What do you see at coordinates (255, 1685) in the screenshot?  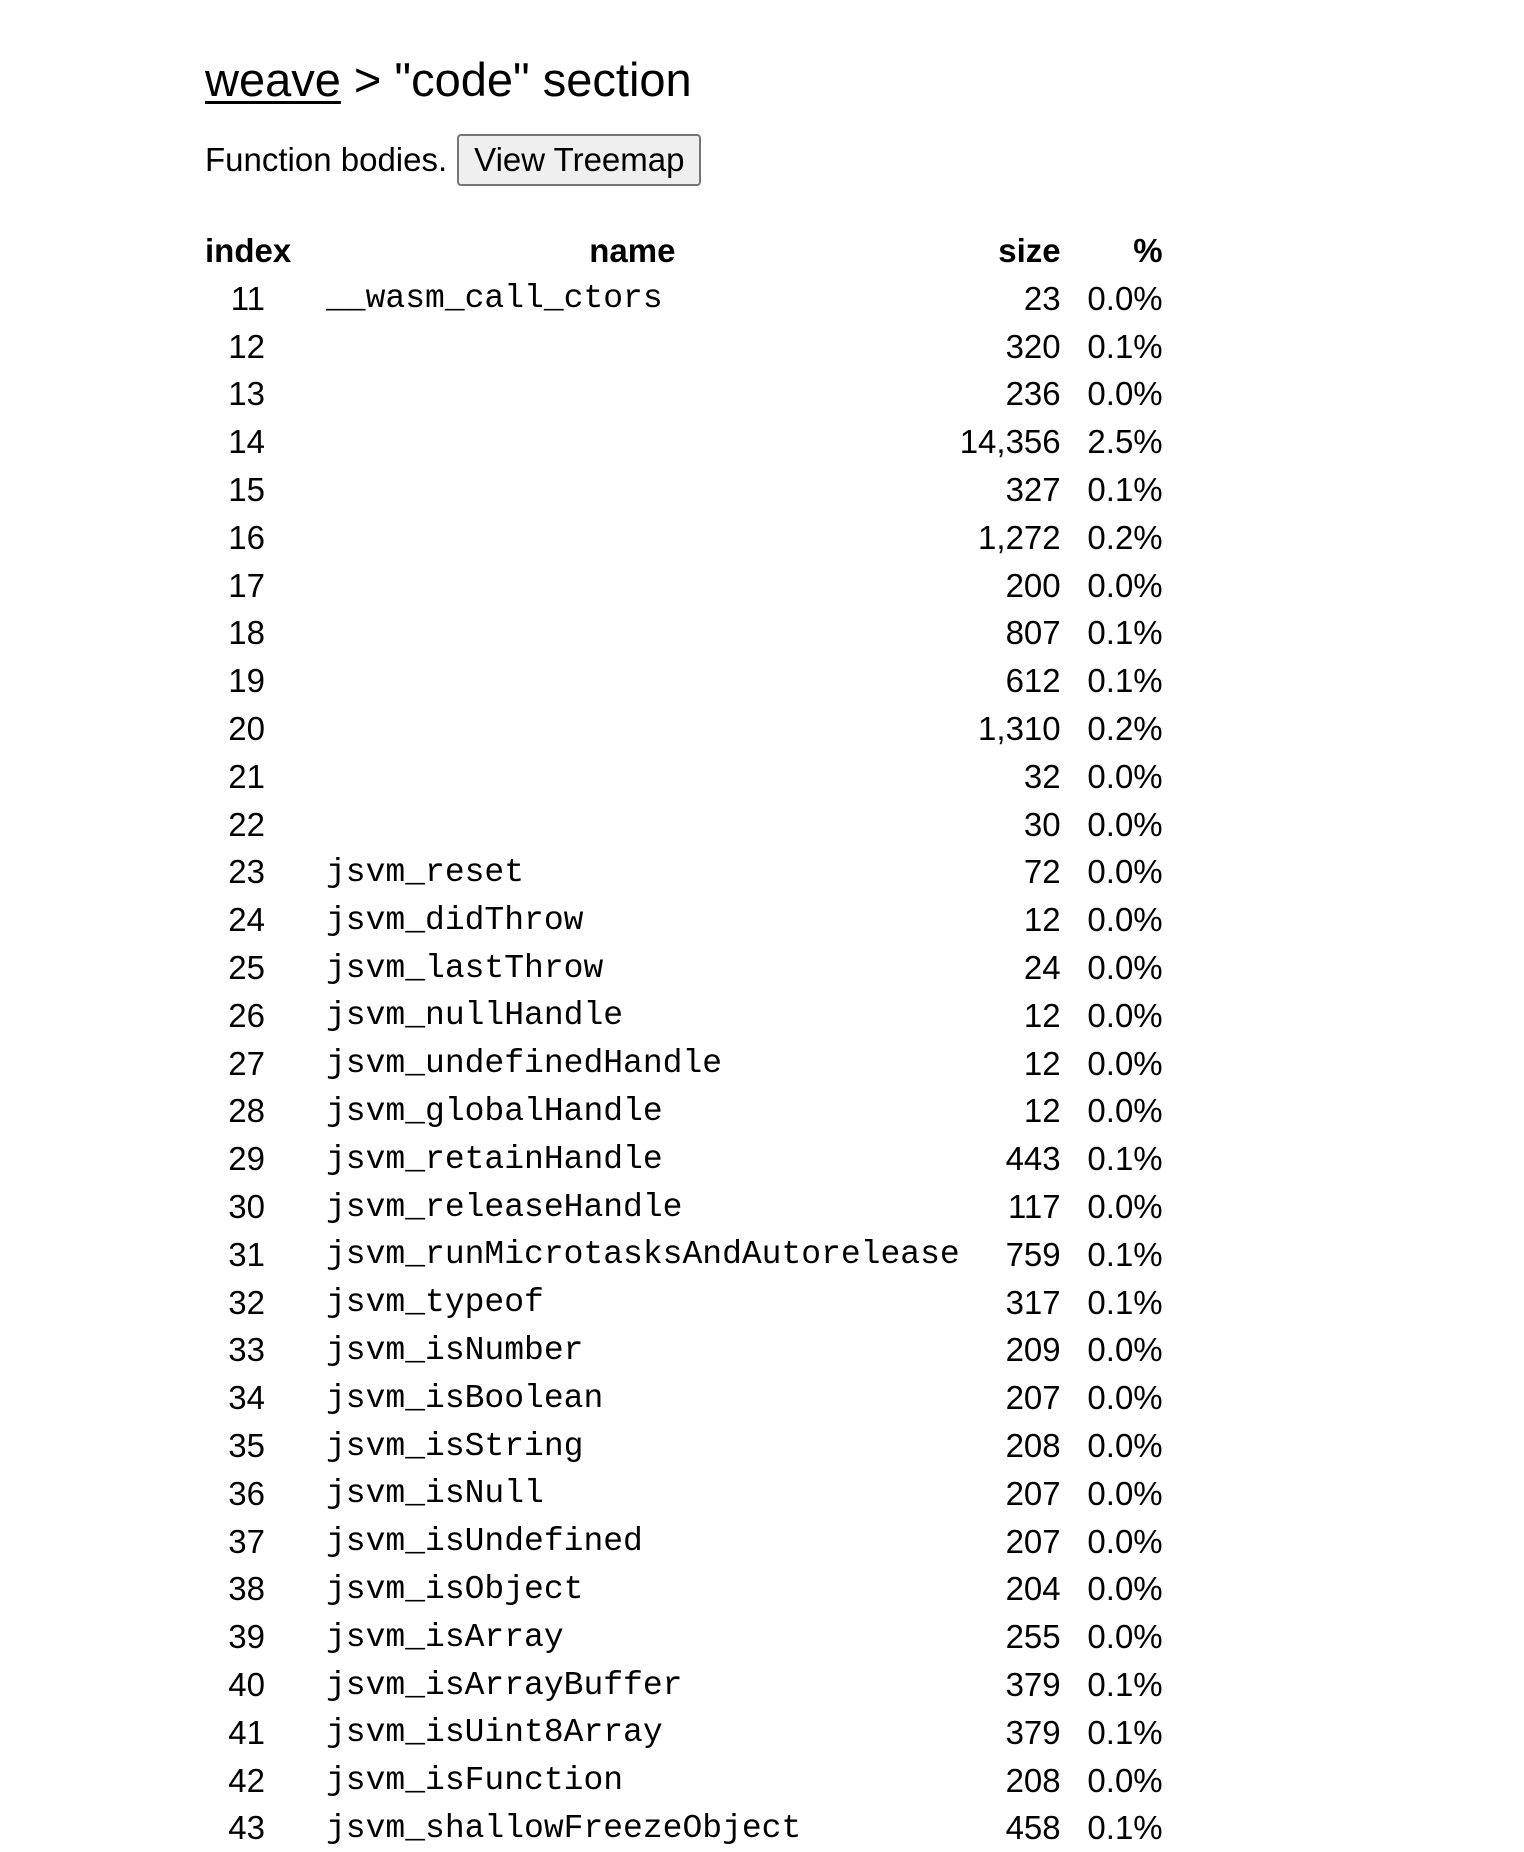 I see `row-index: 40` at bounding box center [255, 1685].